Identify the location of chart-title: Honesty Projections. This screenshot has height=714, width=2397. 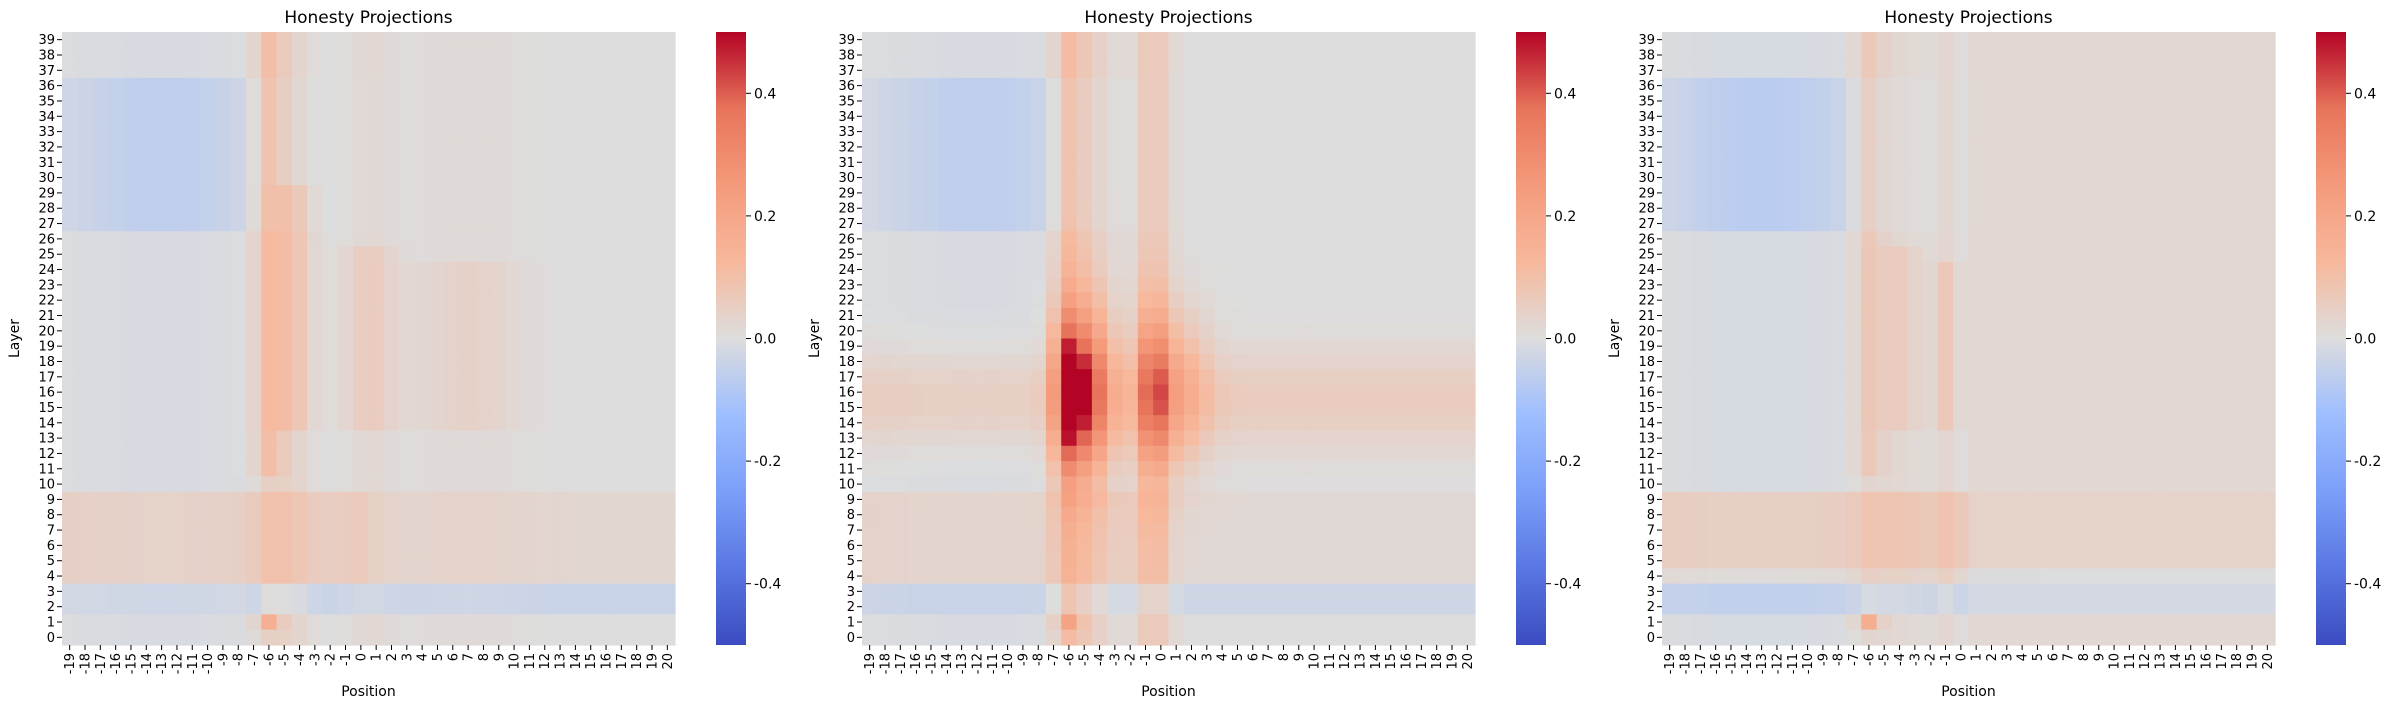
(368, 18).